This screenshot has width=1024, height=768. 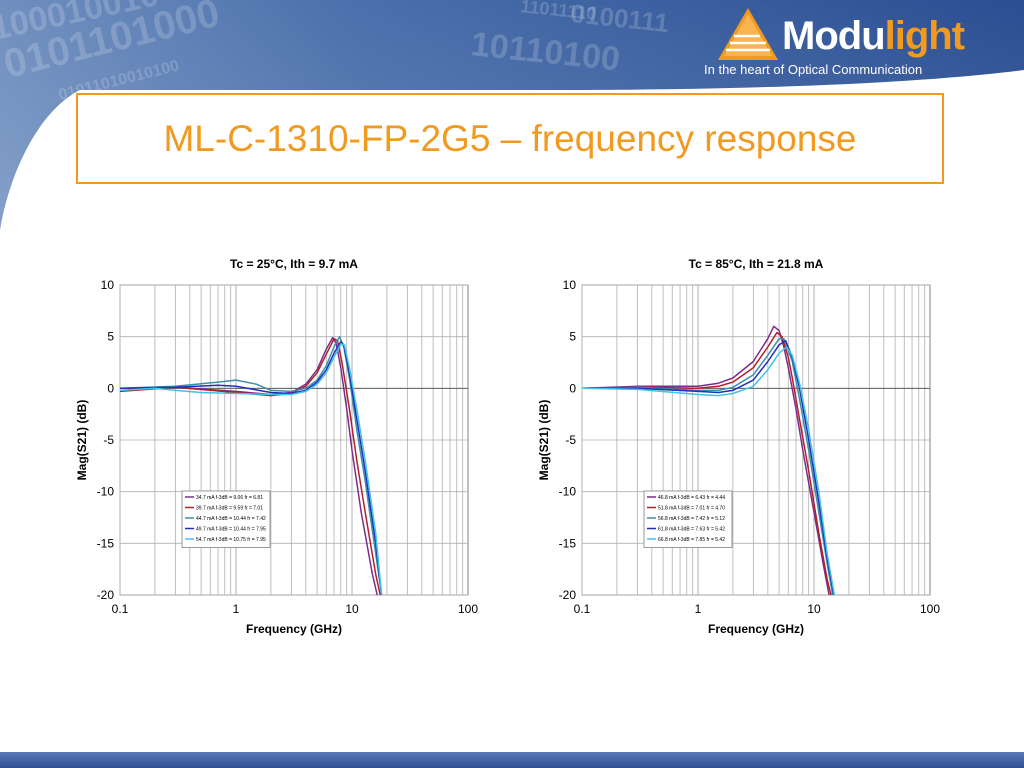 What do you see at coordinates (231, 519) in the screenshot?
I see `legend-entry: 44.7 mA f-3dB = 10.44 fr = 7.42` at bounding box center [231, 519].